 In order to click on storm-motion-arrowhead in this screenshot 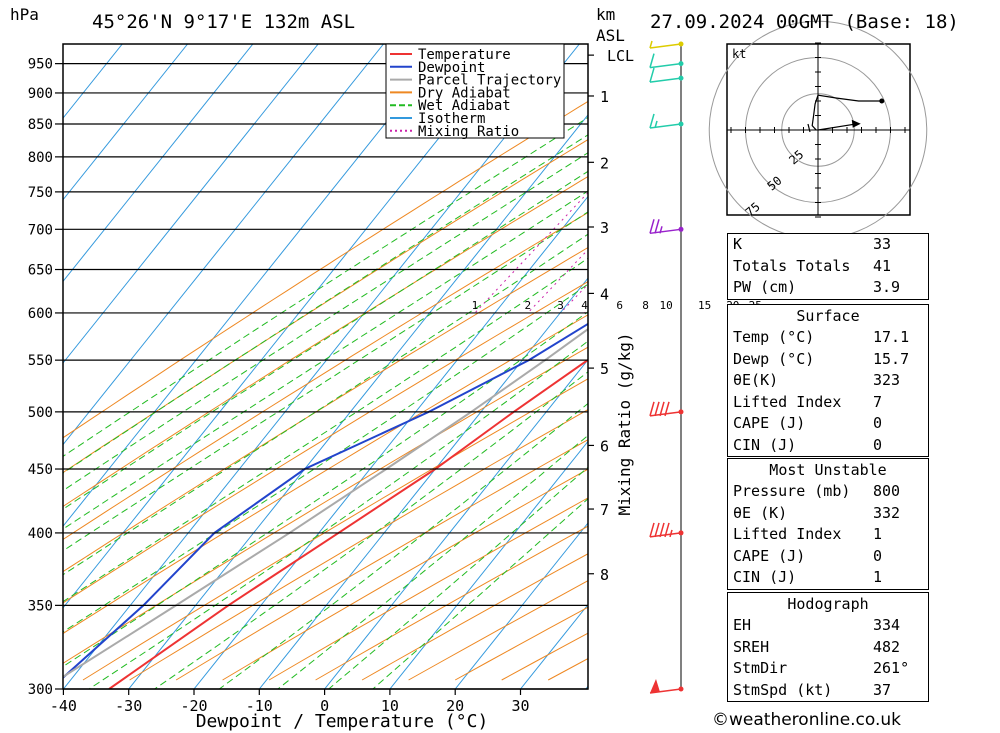, I will do `click(856, 123)`.